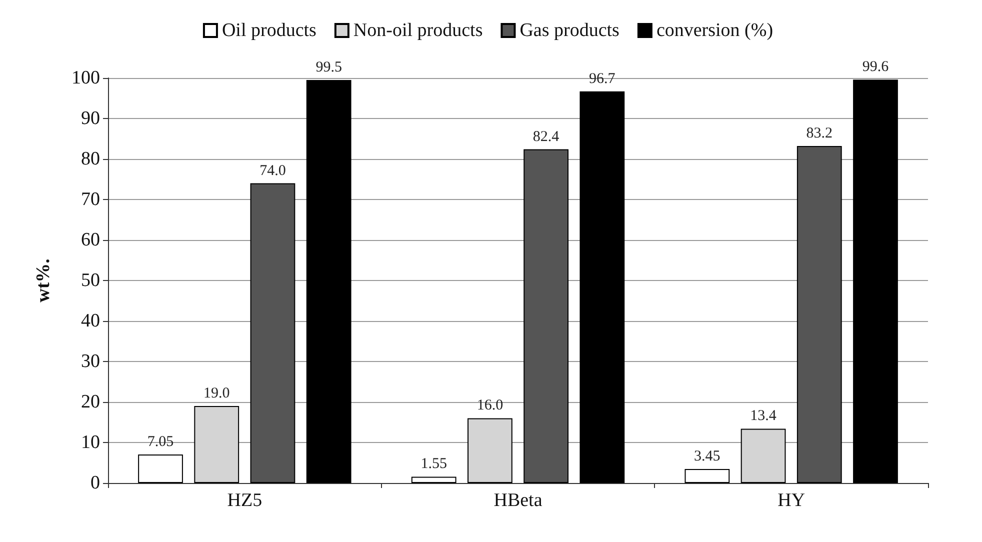 This screenshot has height=542, width=982. Describe the element at coordinates (418, 30) in the screenshot. I see `legend-label: Non-oil products` at that location.